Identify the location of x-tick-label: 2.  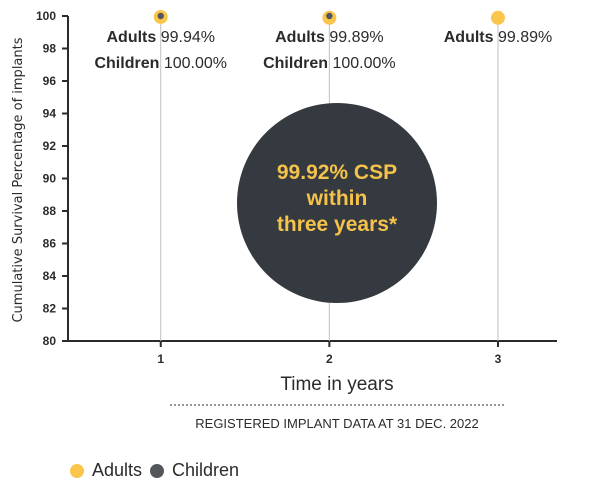
(329, 359).